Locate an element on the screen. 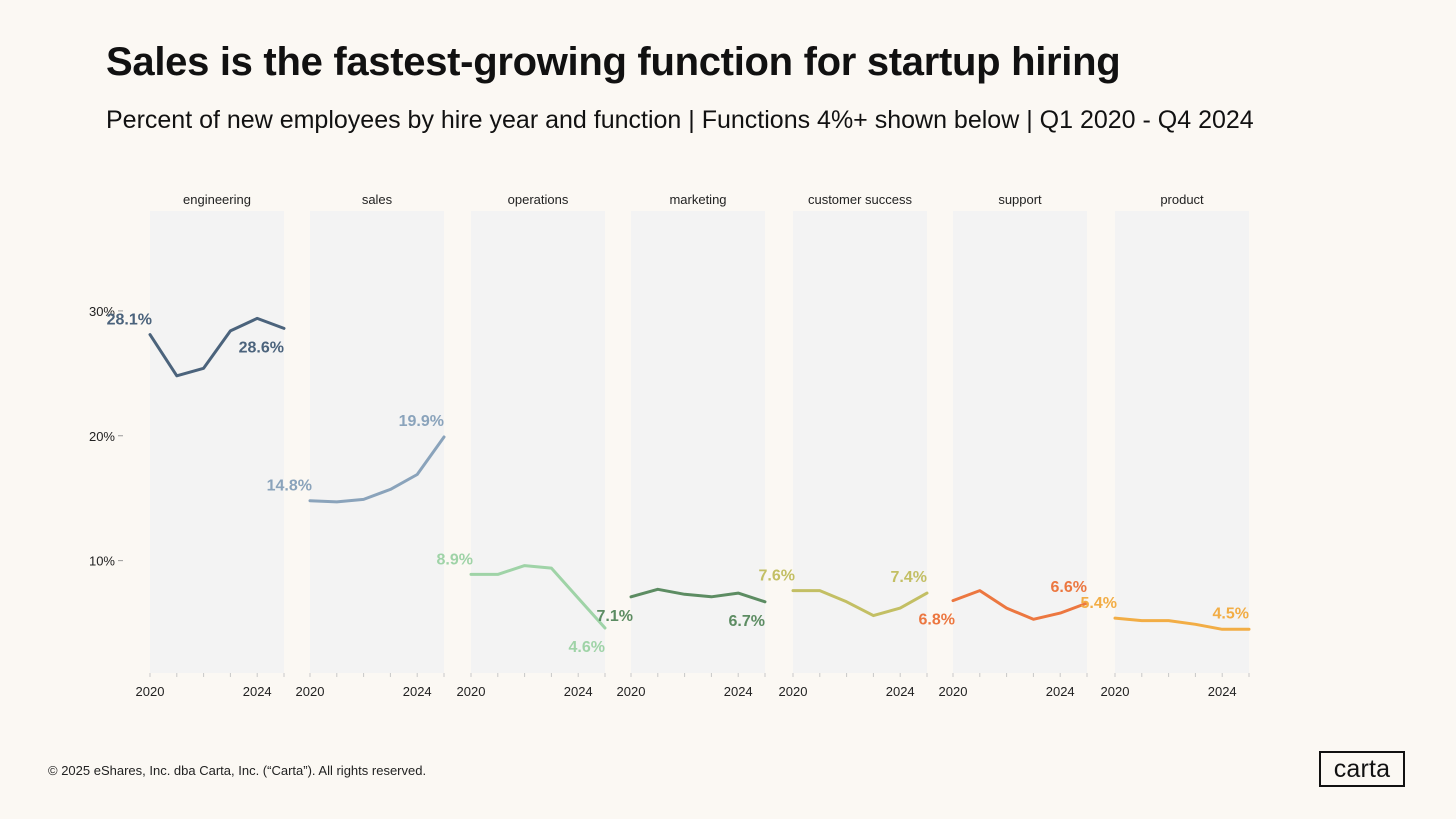  start-data-label: 8.9% is located at coordinates (455, 559).